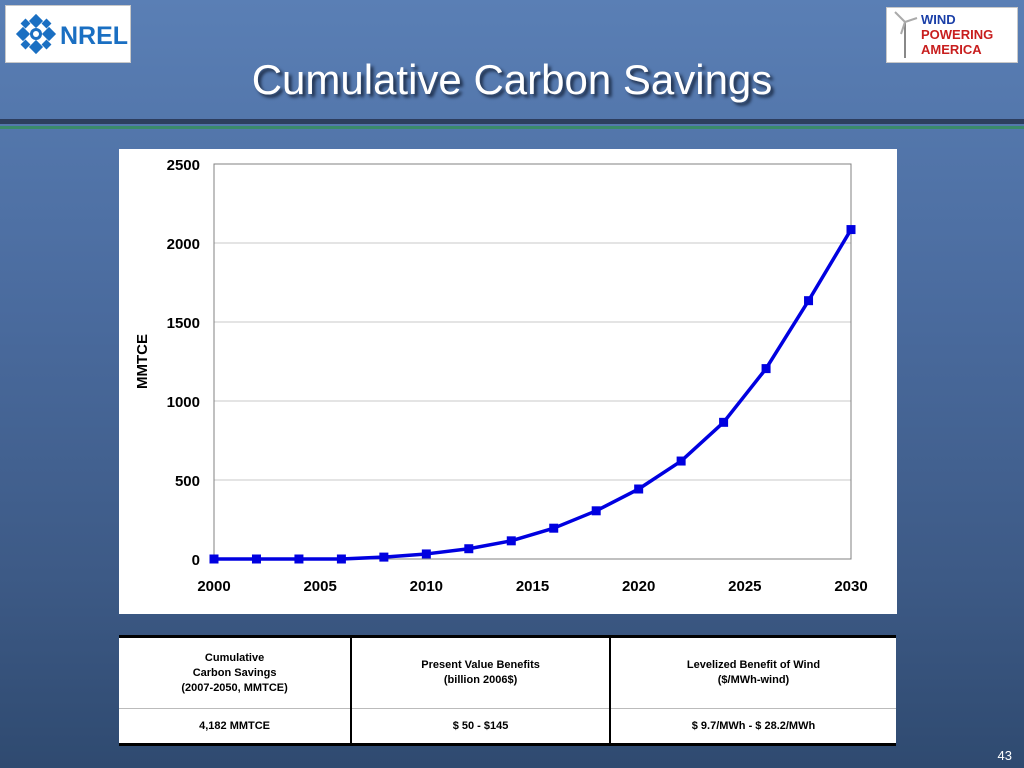 The height and width of the screenshot is (768, 1024). What do you see at coordinates (236, 726) in the screenshot?
I see `cell-cumulative-savings: 4,182 MMTCE` at bounding box center [236, 726].